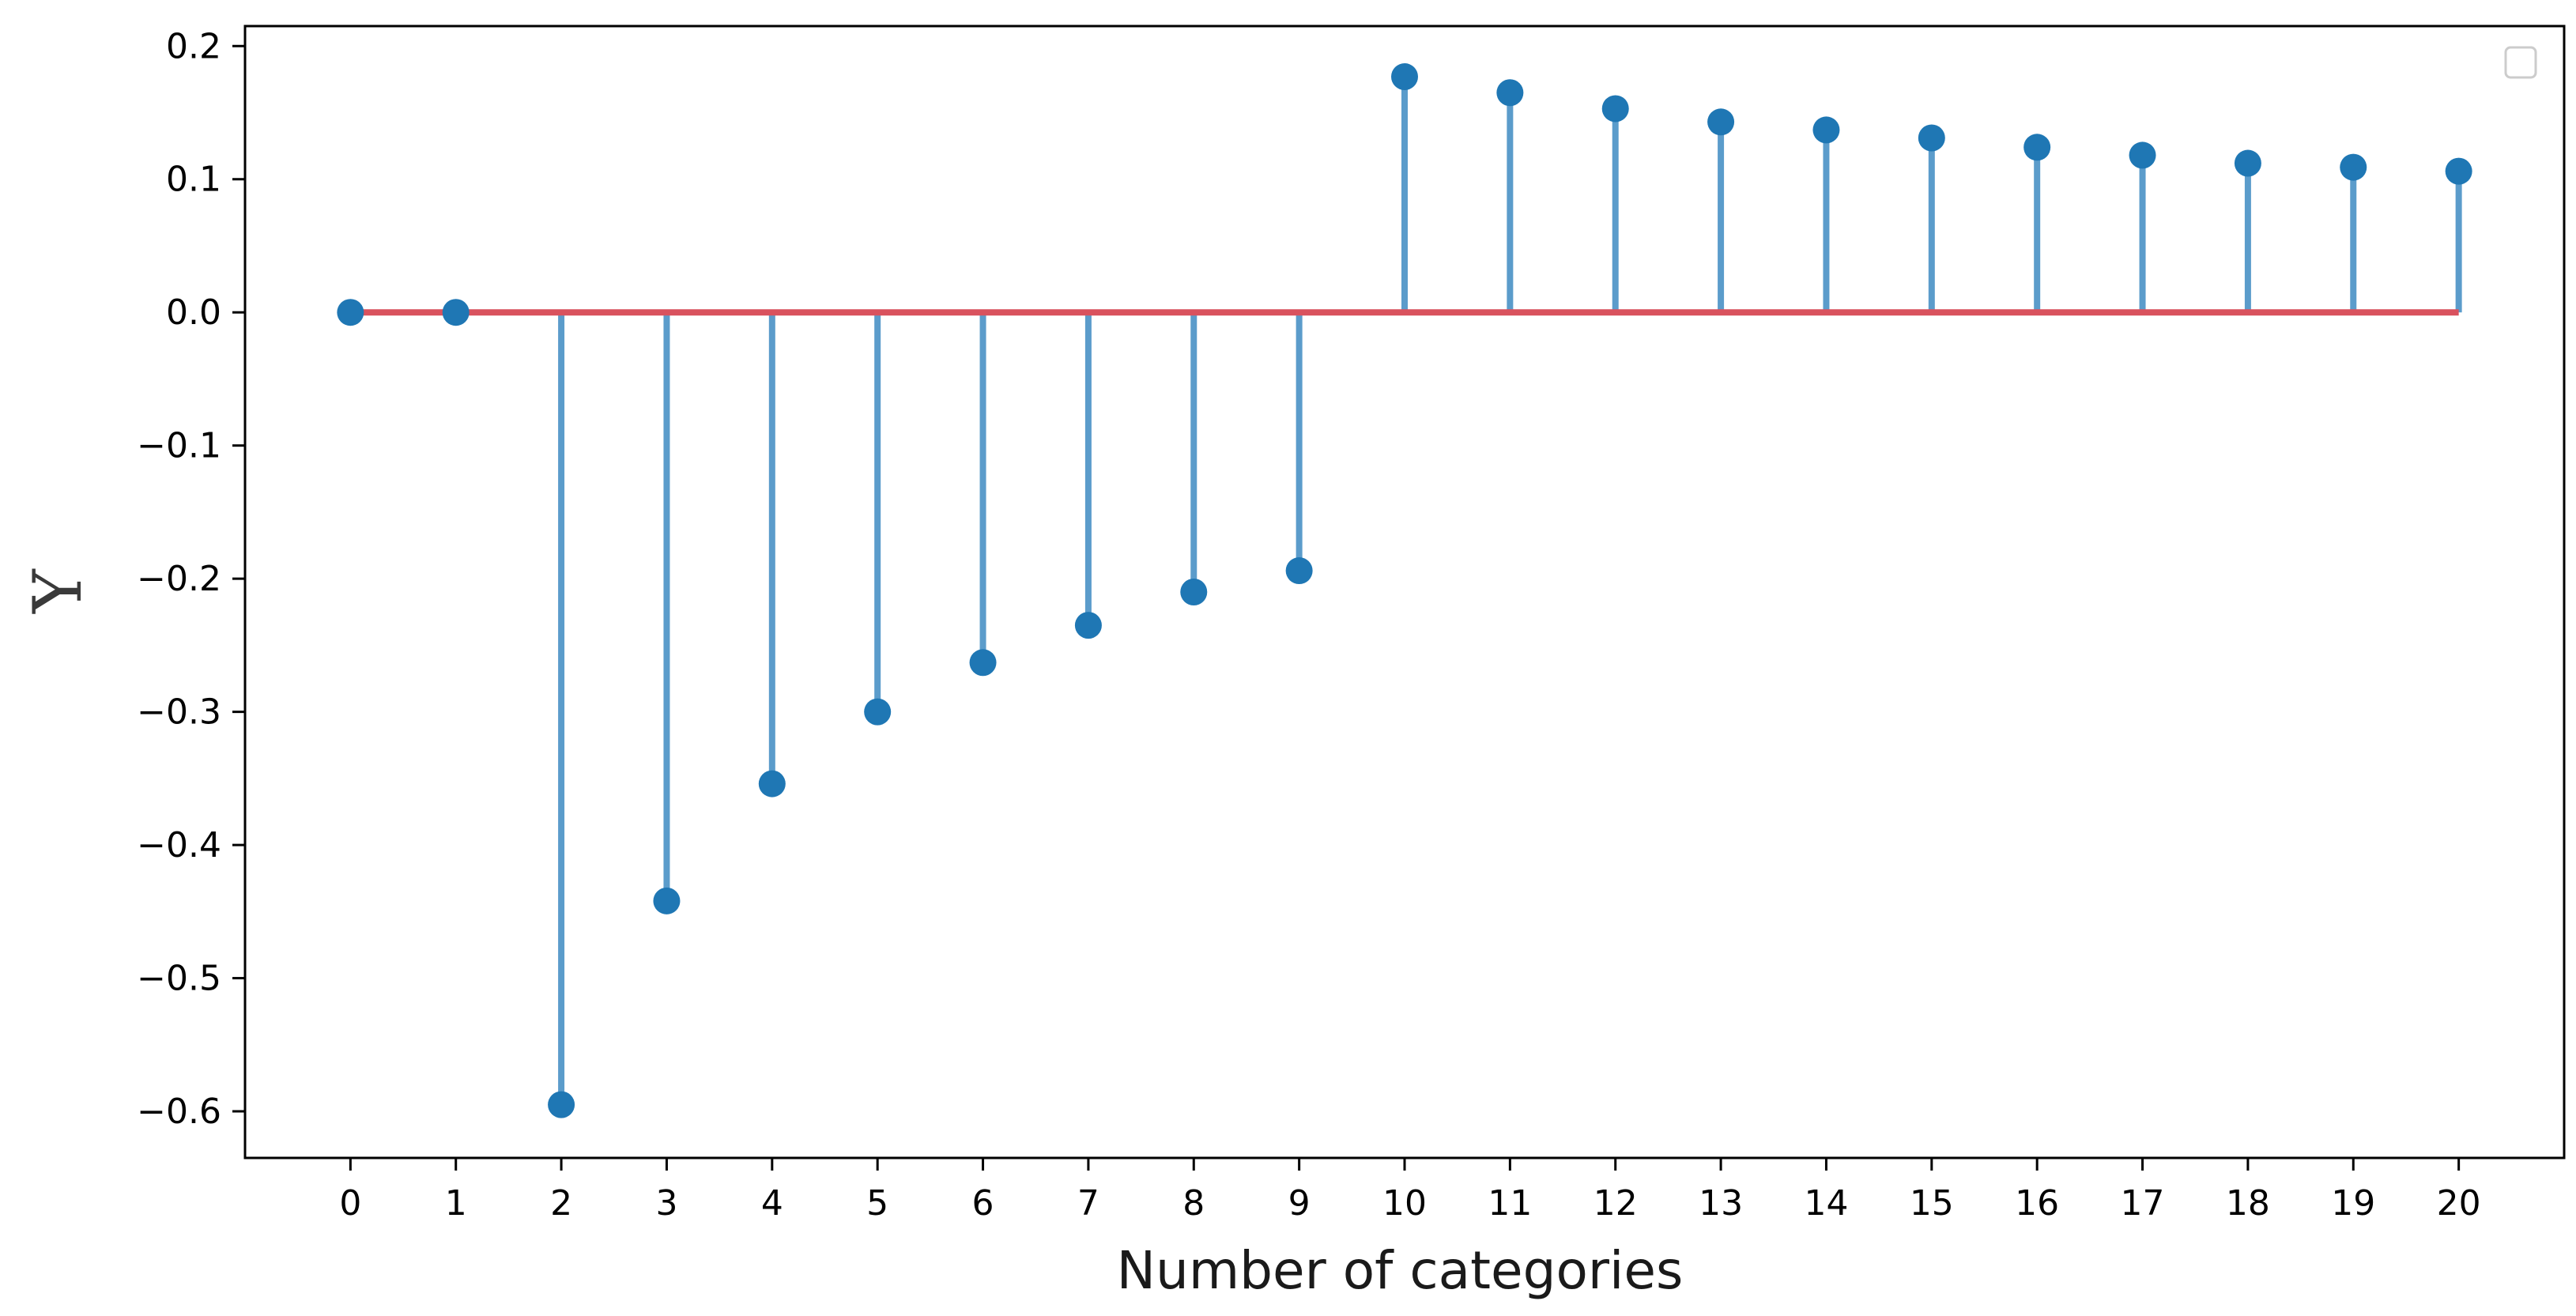 The image size is (2576, 1316). Describe the element at coordinates (2520, 62) in the screenshot. I see `legend-box` at that location.